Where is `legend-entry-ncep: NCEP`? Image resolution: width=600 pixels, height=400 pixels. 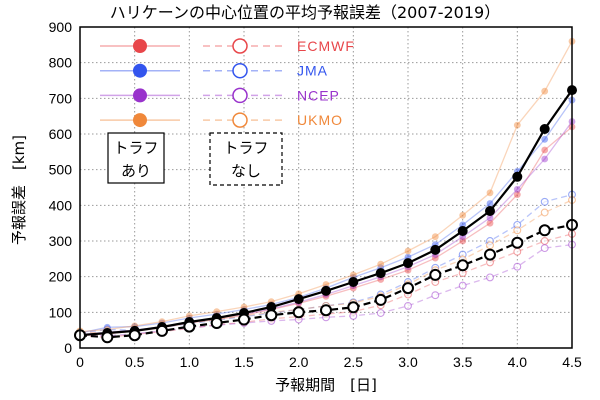 legend-entry-ncep: NCEP is located at coordinates (220, 95).